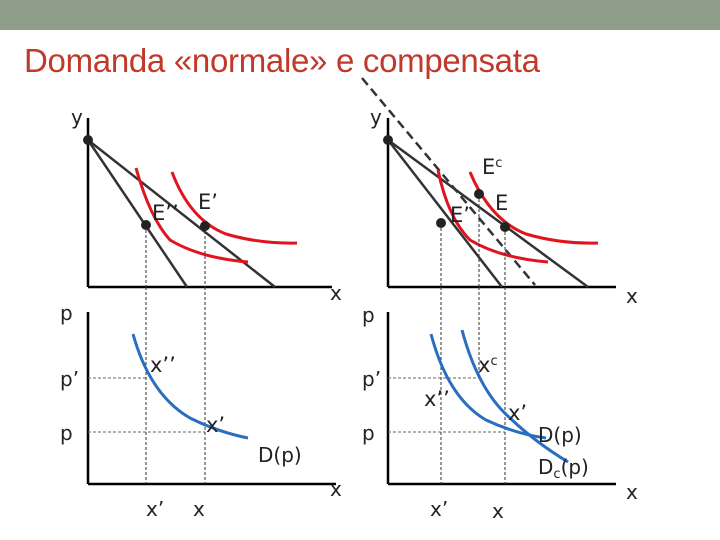 This screenshot has height=540, width=720. I want to click on right-top-x-label: x, so click(632, 296).